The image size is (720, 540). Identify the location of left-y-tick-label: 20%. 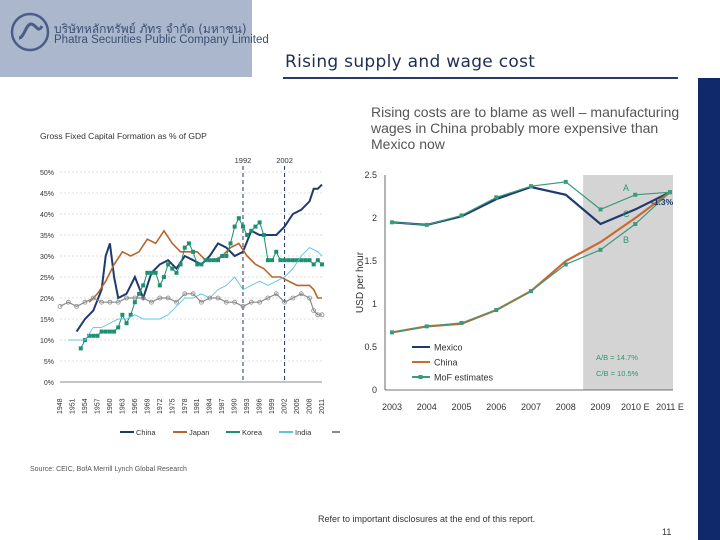
(47, 299).